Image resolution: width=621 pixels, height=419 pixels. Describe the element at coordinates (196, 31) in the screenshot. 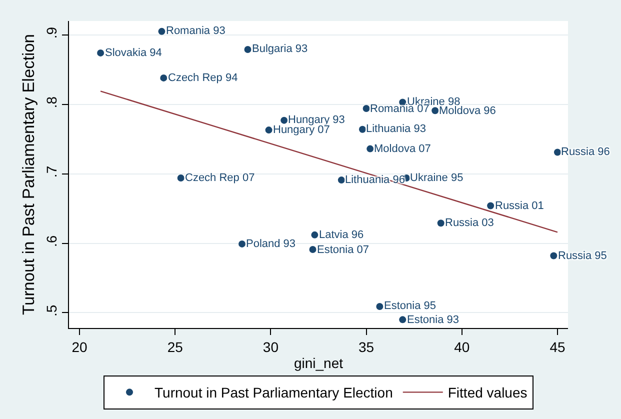

I see `annotation: Romania 93` at that location.